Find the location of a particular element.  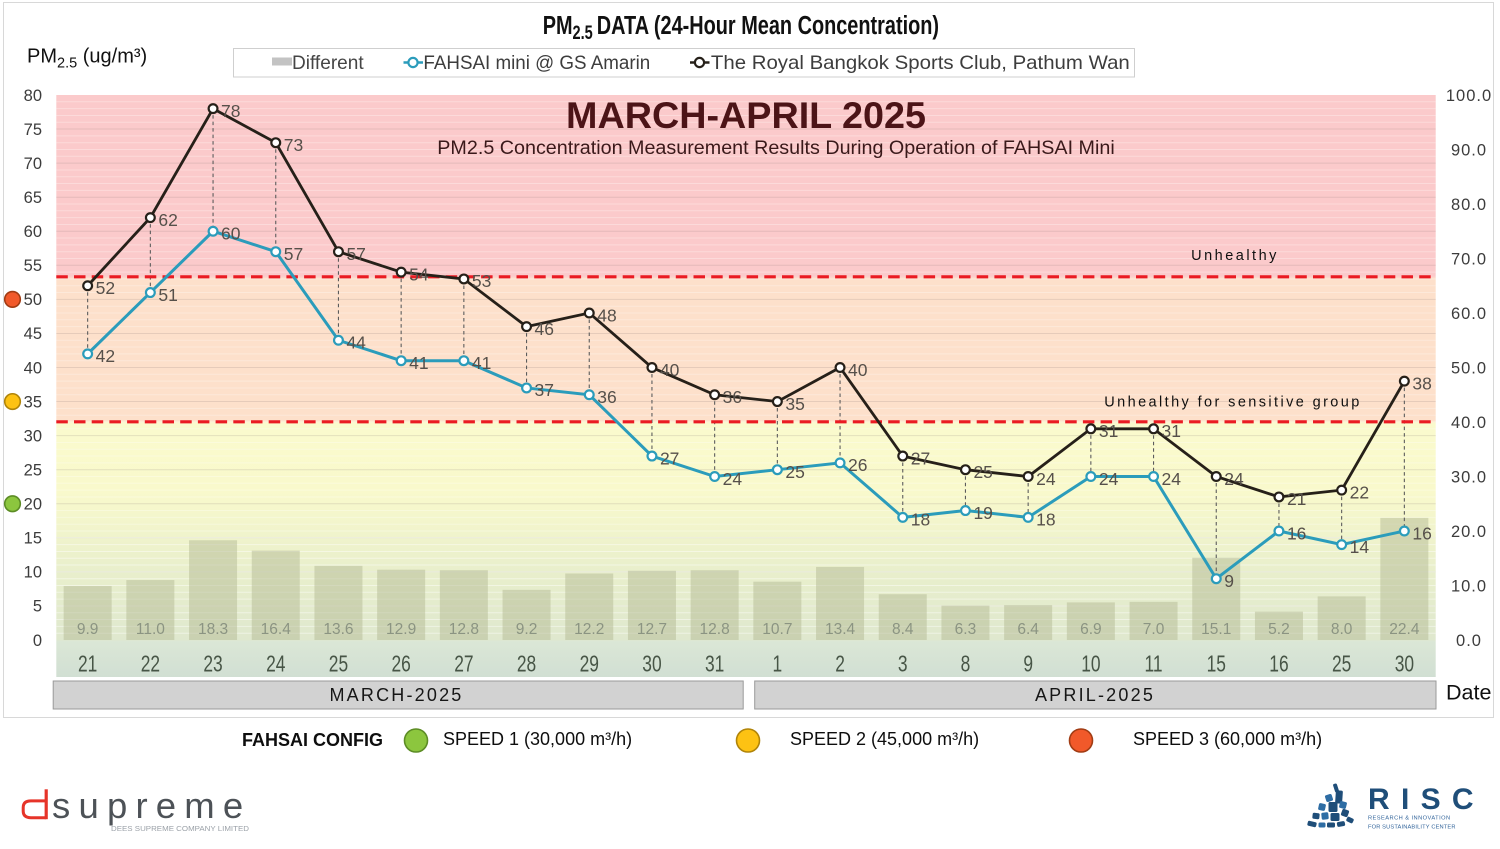

svg-text: 37 is located at coordinates (544, 390).